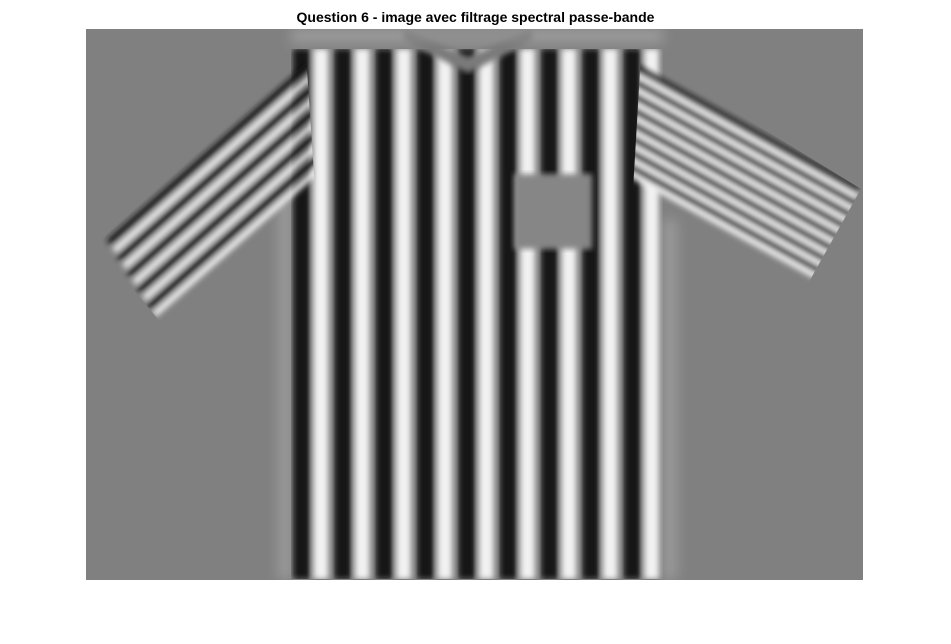 This screenshot has height=644, width=951. I want to click on collar, so click(468, 51).